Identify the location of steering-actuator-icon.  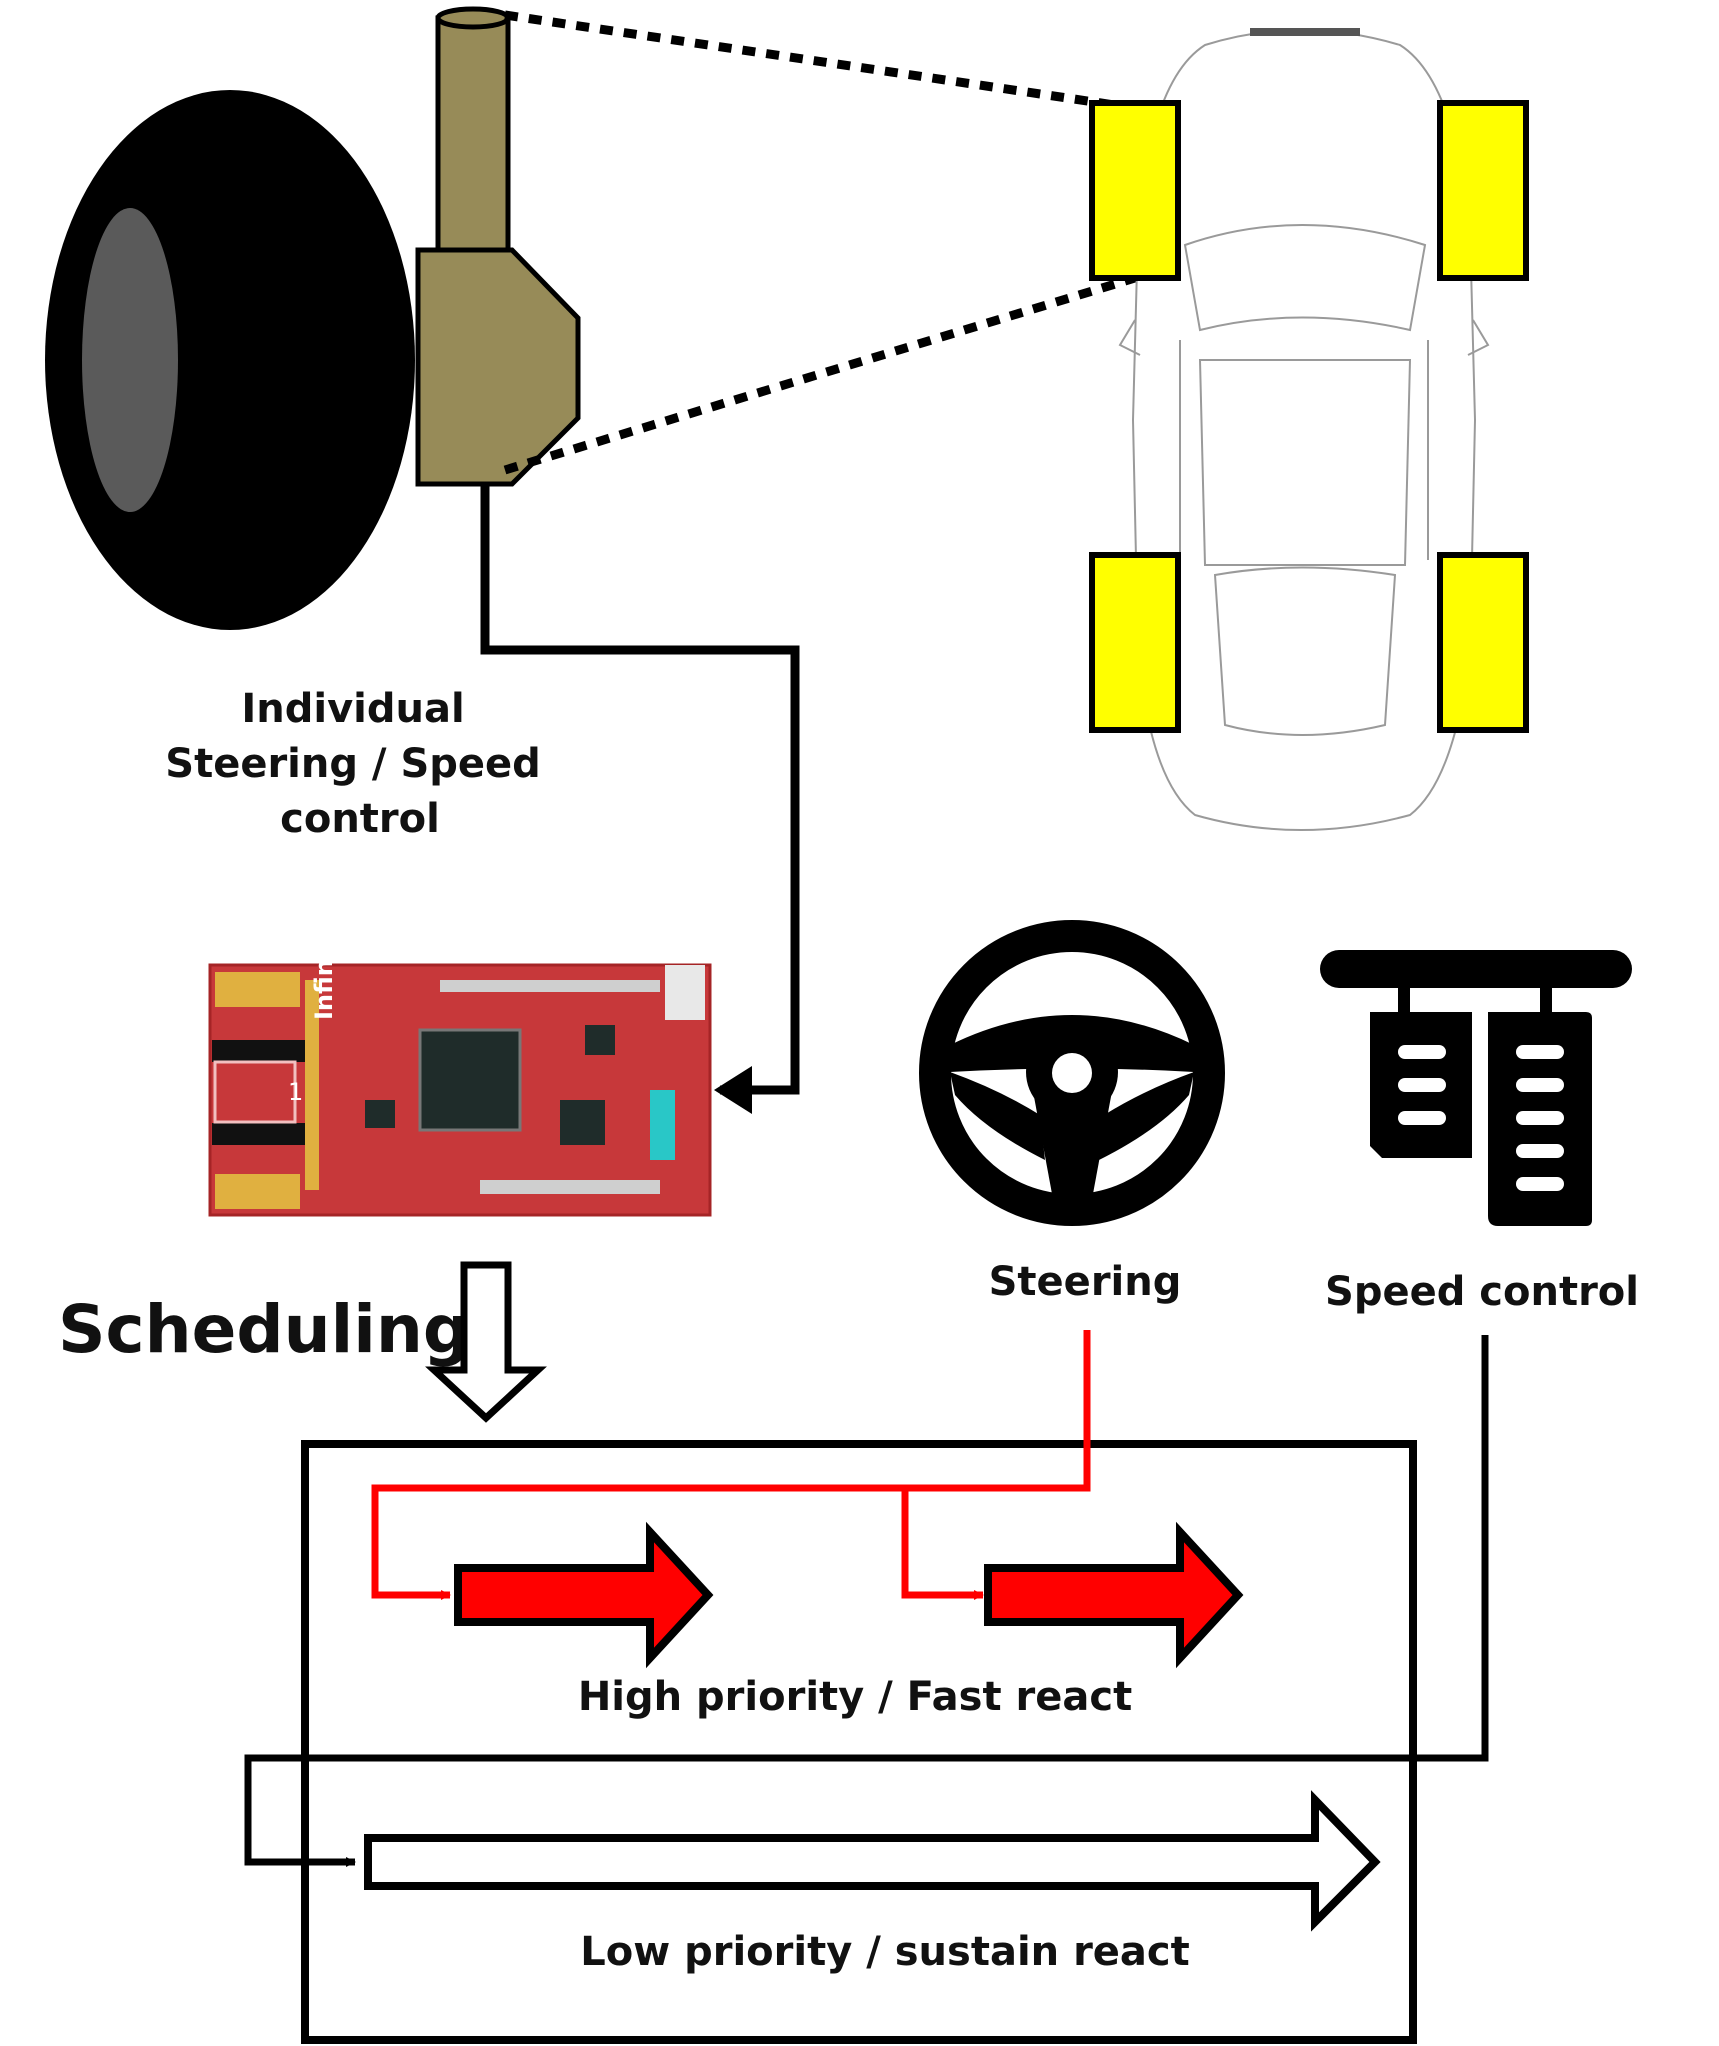
(498, 246).